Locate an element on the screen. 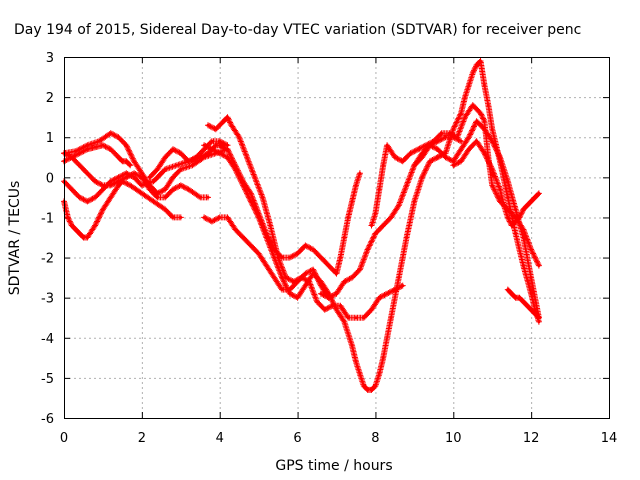 The image size is (640, 480). y-tick-label: -2 is located at coordinates (47, 259).